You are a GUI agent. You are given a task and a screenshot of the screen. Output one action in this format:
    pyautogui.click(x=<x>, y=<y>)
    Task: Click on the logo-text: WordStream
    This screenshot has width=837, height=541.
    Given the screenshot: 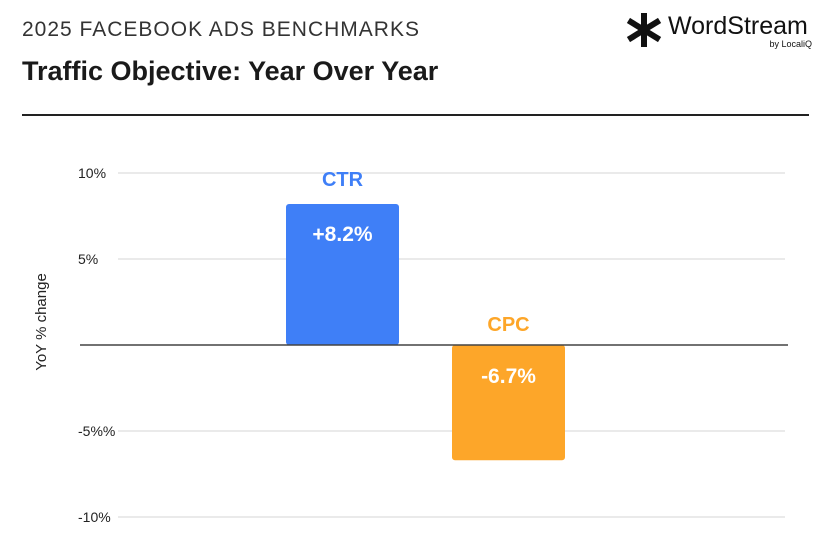 What is the action you would take?
    pyautogui.click(x=738, y=26)
    